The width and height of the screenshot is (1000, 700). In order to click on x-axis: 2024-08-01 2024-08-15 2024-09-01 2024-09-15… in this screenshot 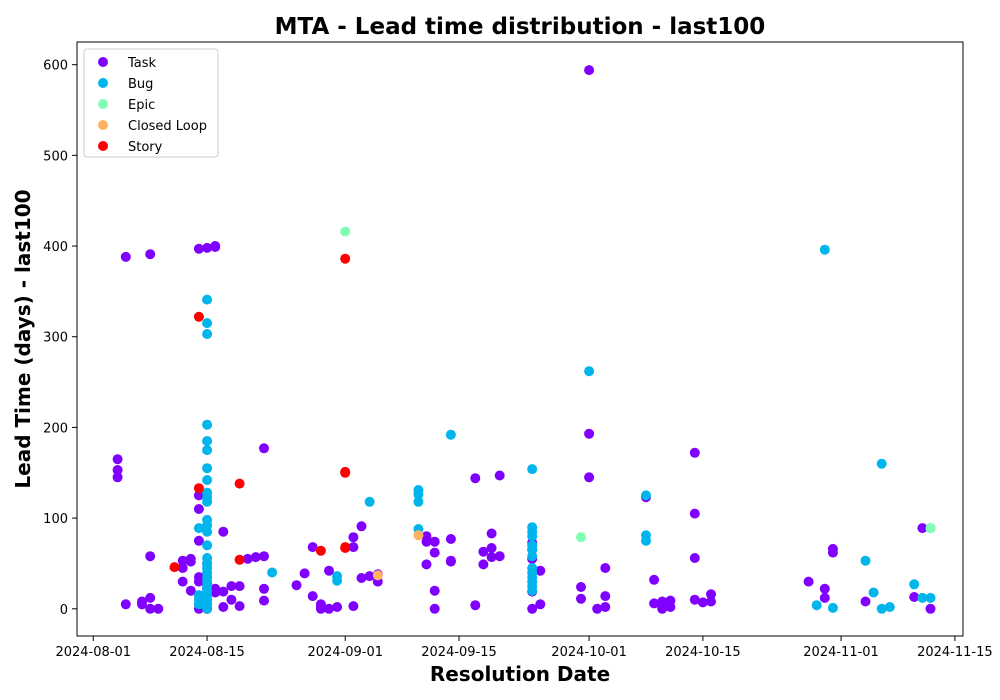, I will do `click(524, 648)`.